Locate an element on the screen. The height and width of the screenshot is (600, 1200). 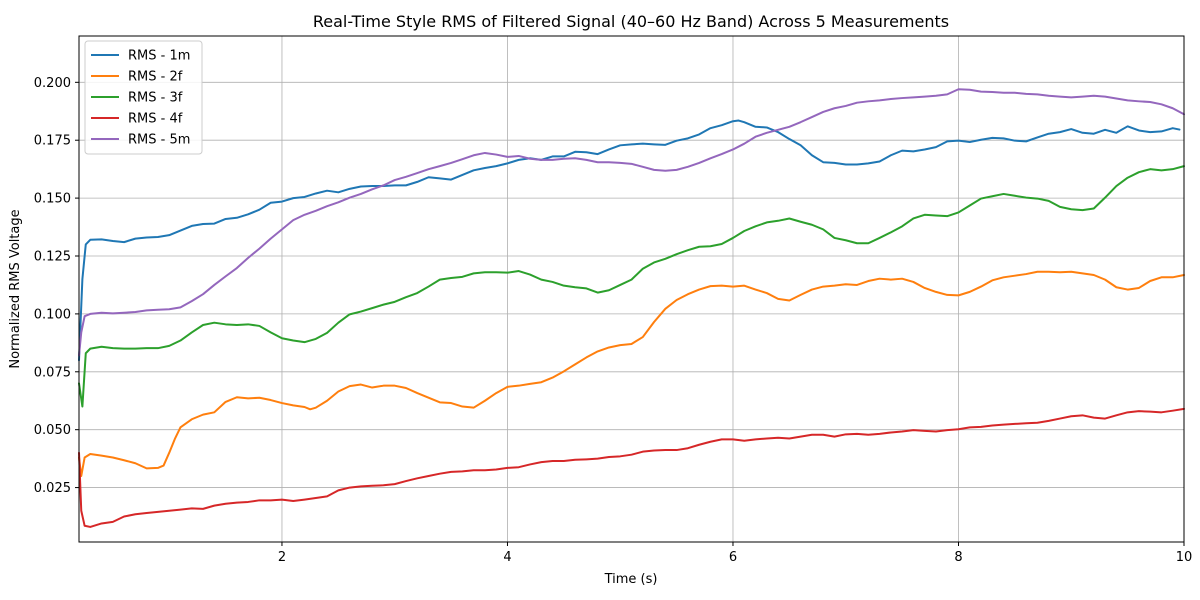
x-tick-label: 4 is located at coordinates (507, 557).